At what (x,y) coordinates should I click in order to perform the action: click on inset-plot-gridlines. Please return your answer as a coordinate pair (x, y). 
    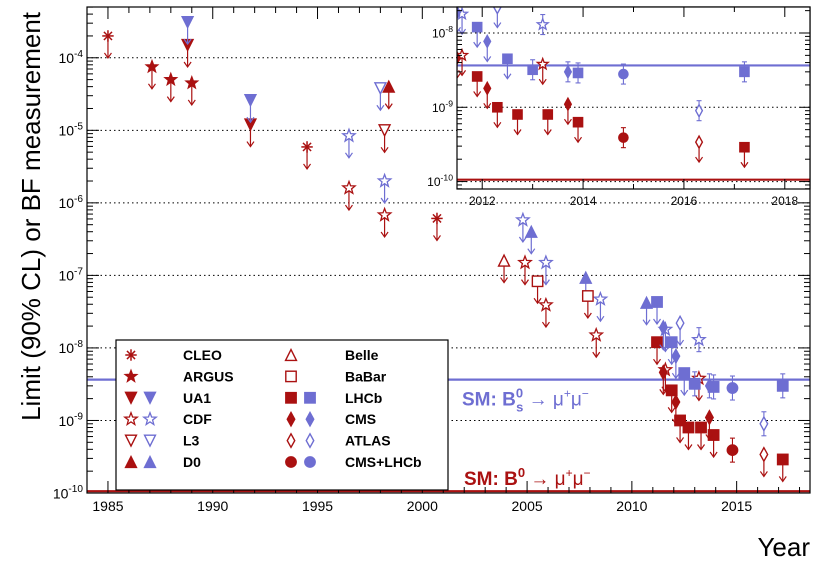
    Looking at the image, I should click on (633, 107).